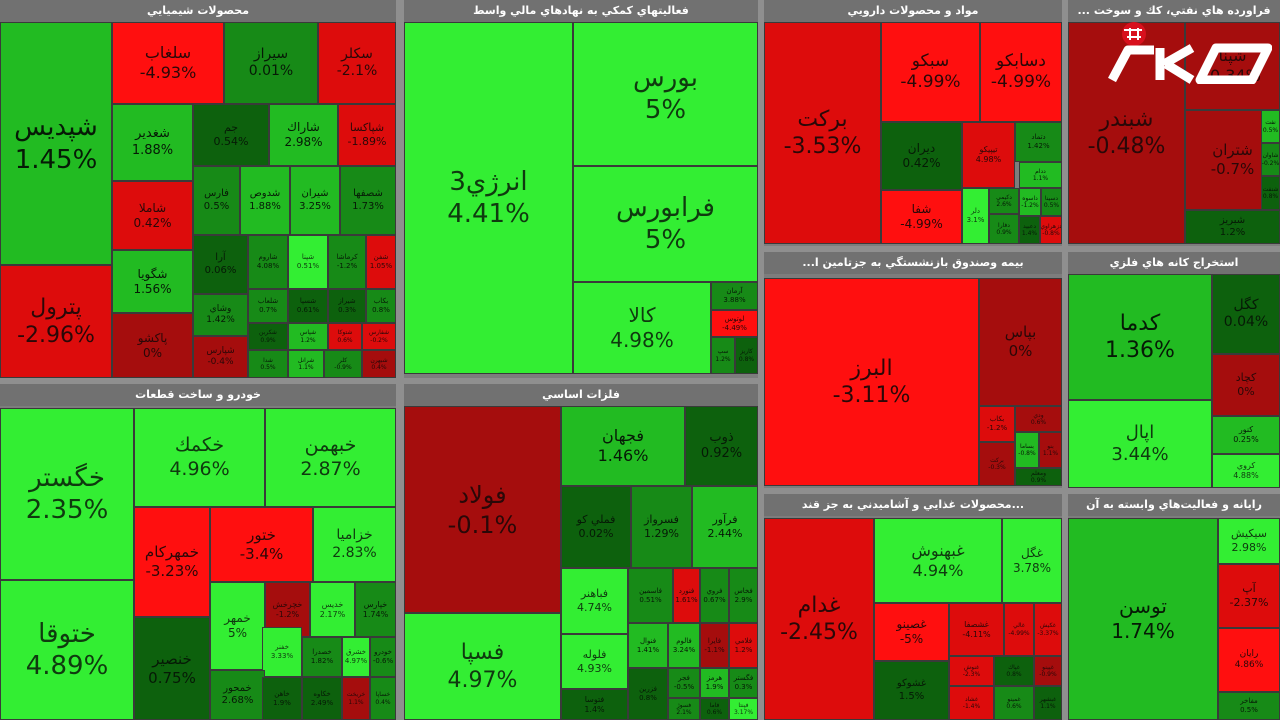  I want to click on stock-tile: خگستر 2.35%, so click(67, 494).